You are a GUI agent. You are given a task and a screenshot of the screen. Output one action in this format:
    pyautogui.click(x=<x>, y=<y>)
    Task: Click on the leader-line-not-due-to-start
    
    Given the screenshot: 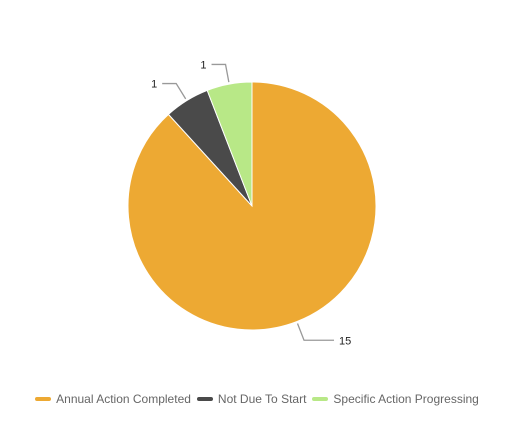 What is the action you would take?
    pyautogui.click(x=174, y=91)
    